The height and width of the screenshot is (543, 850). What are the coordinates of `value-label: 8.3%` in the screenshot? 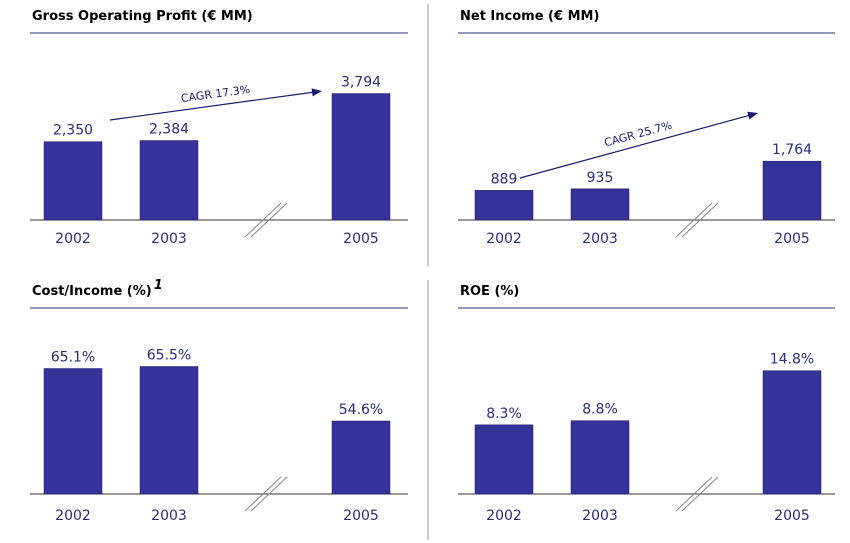 It's located at (504, 414).